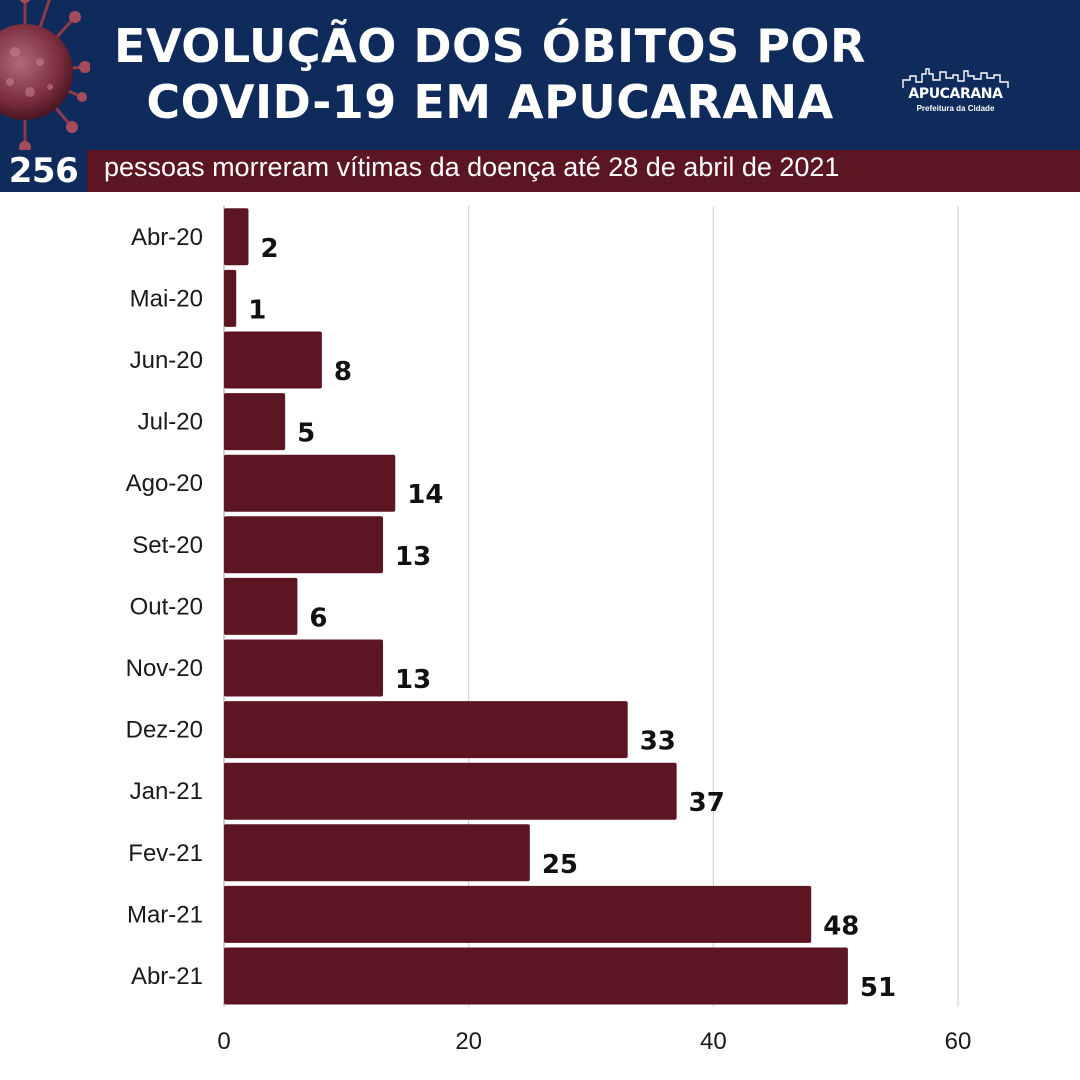 The height and width of the screenshot is (1080, 1080). What do you see at coordinates (955, 108) in the screenshot?
I see `logo-subtitle: Prefeitura da Cidade` at bounding box center [955, 108].